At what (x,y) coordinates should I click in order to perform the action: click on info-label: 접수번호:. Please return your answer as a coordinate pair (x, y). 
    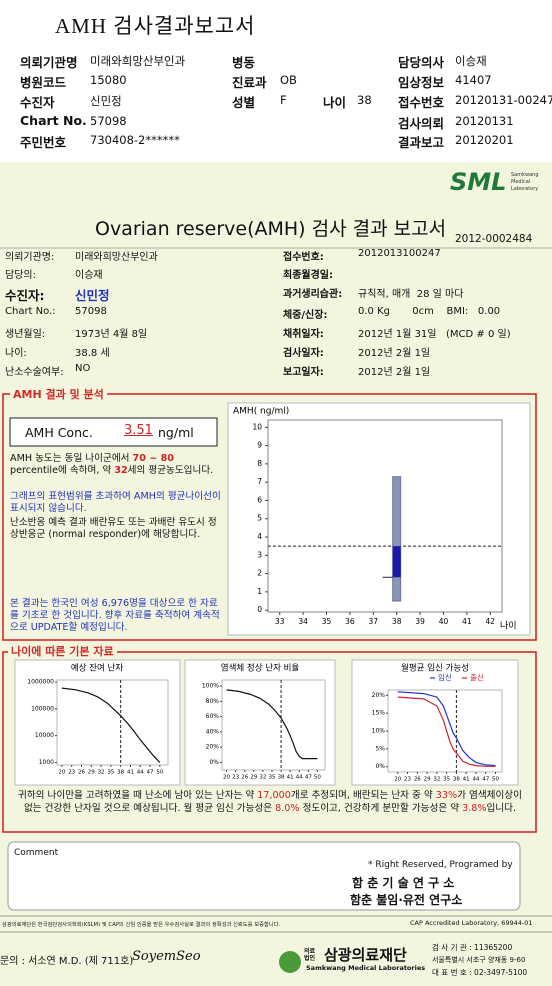
    Looking at the image, I should click on (303, 257).